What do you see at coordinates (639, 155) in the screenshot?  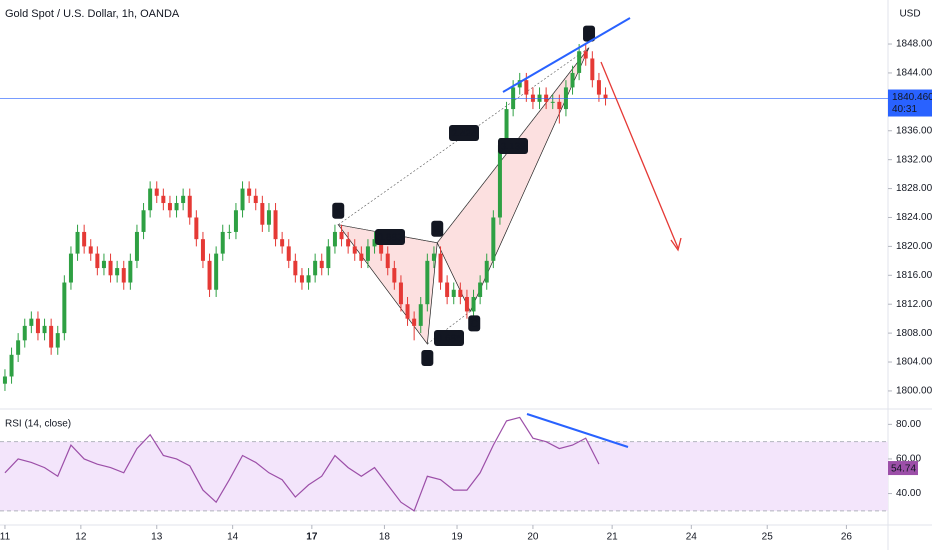 I see `arrow-line` at bounding box center [639, 155].